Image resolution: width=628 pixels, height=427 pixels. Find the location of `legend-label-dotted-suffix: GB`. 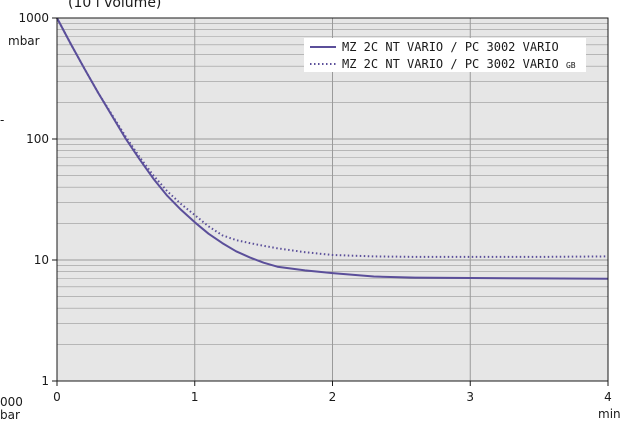

legend-label-dotted-suffix: GB is located at coordinates (571, 65).